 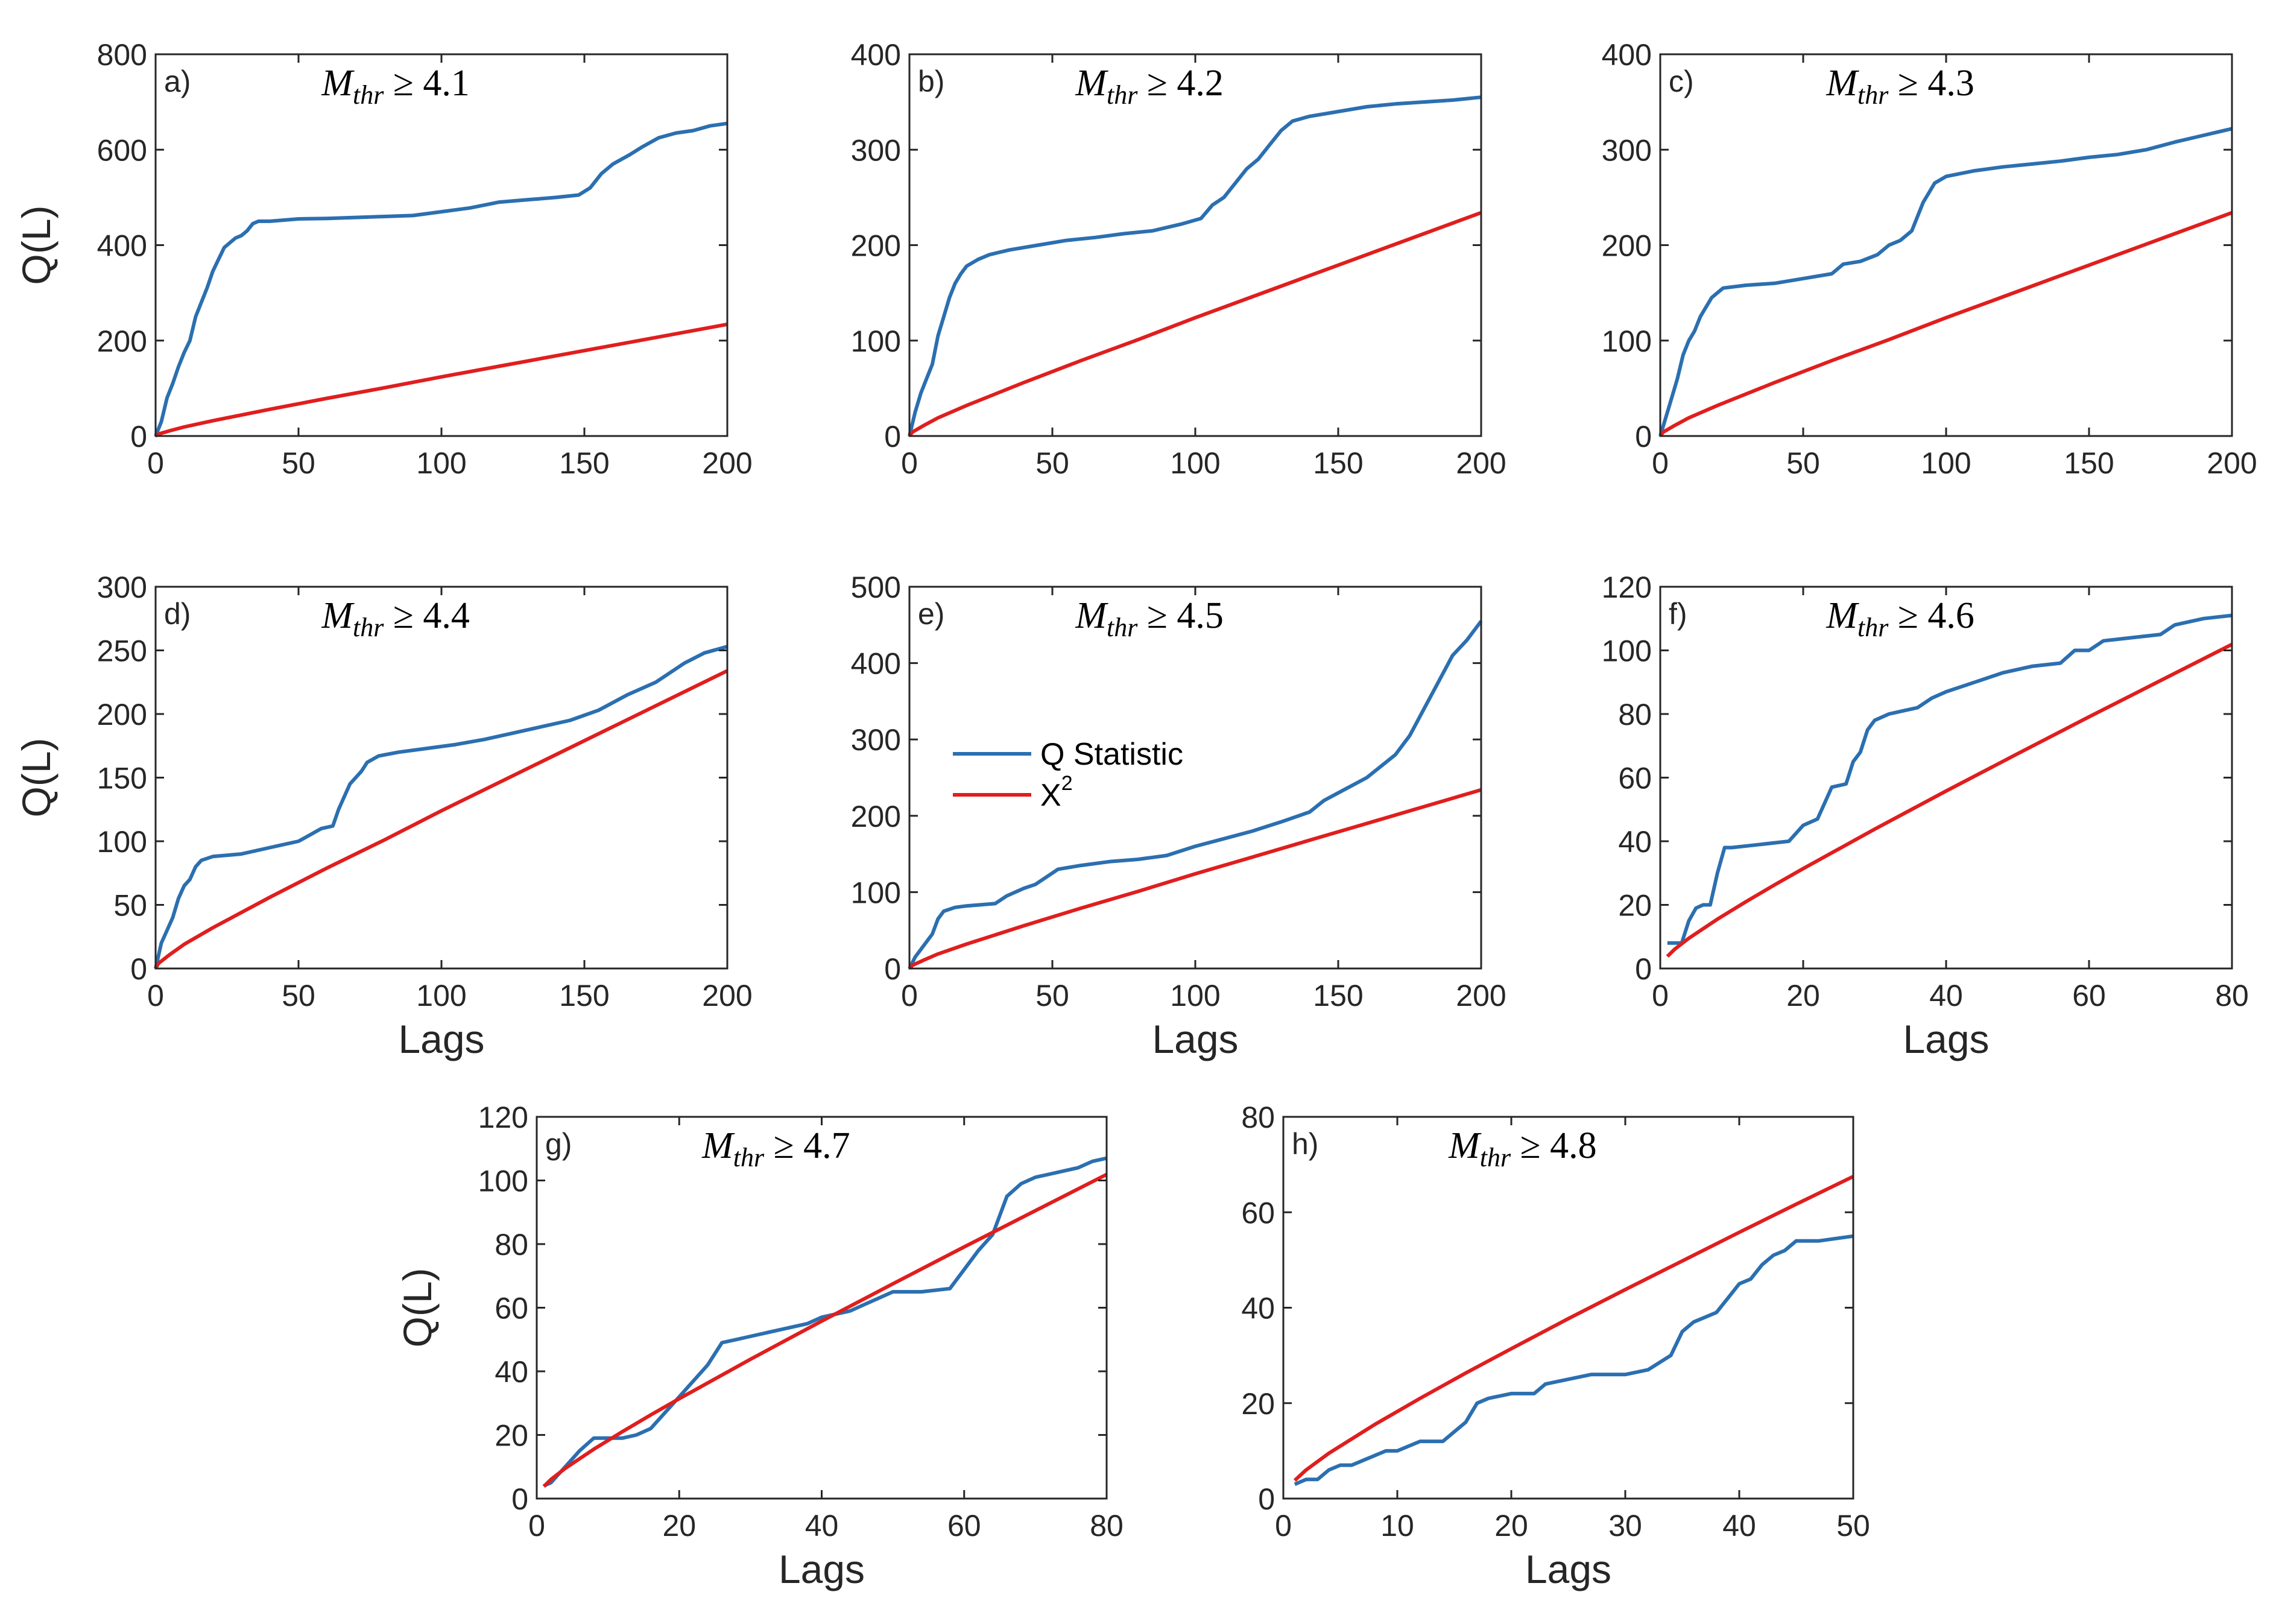 What do you see at coordinates (395, 86) in the screenshot?
I see `panel-title: Mthr ≥ 4.1` at bounding box center [395, 86].